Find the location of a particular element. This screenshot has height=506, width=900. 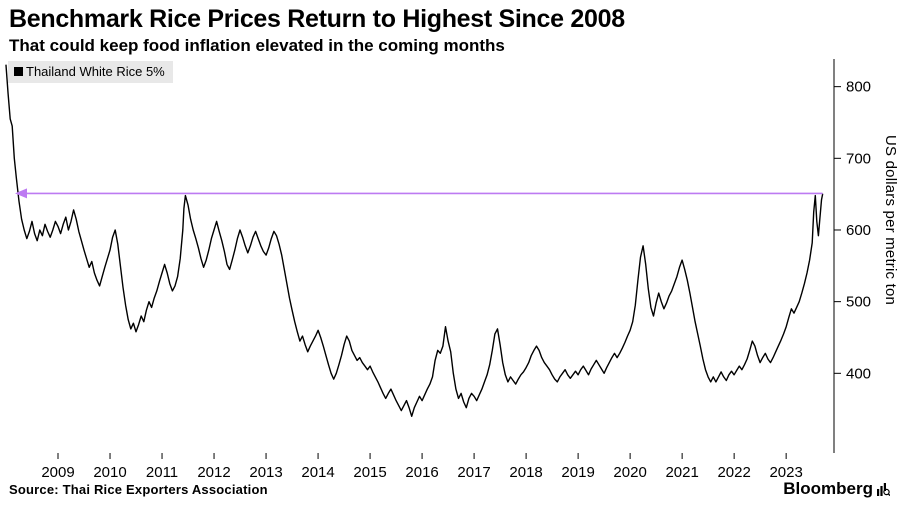

x-tick-label: 2015 is located at coordinates (369, 472).